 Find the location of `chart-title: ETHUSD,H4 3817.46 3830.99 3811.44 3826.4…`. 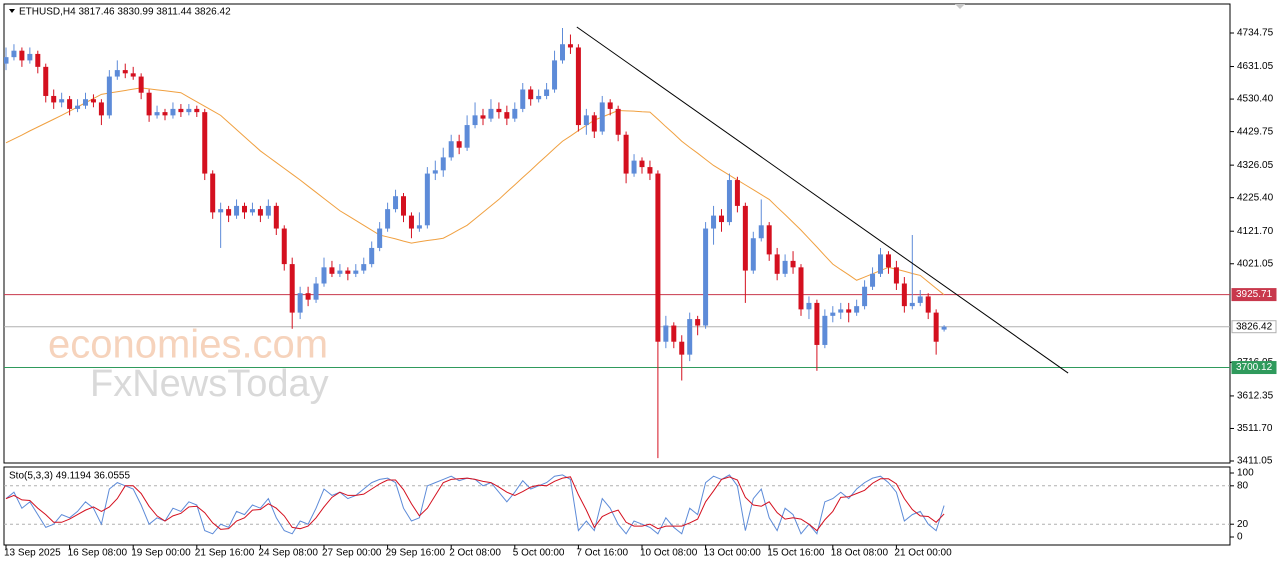

chart-title: ETHUSD,H4 3817.46 3830.99 3811.44 3826.4… is located at coordinates (125, 12).